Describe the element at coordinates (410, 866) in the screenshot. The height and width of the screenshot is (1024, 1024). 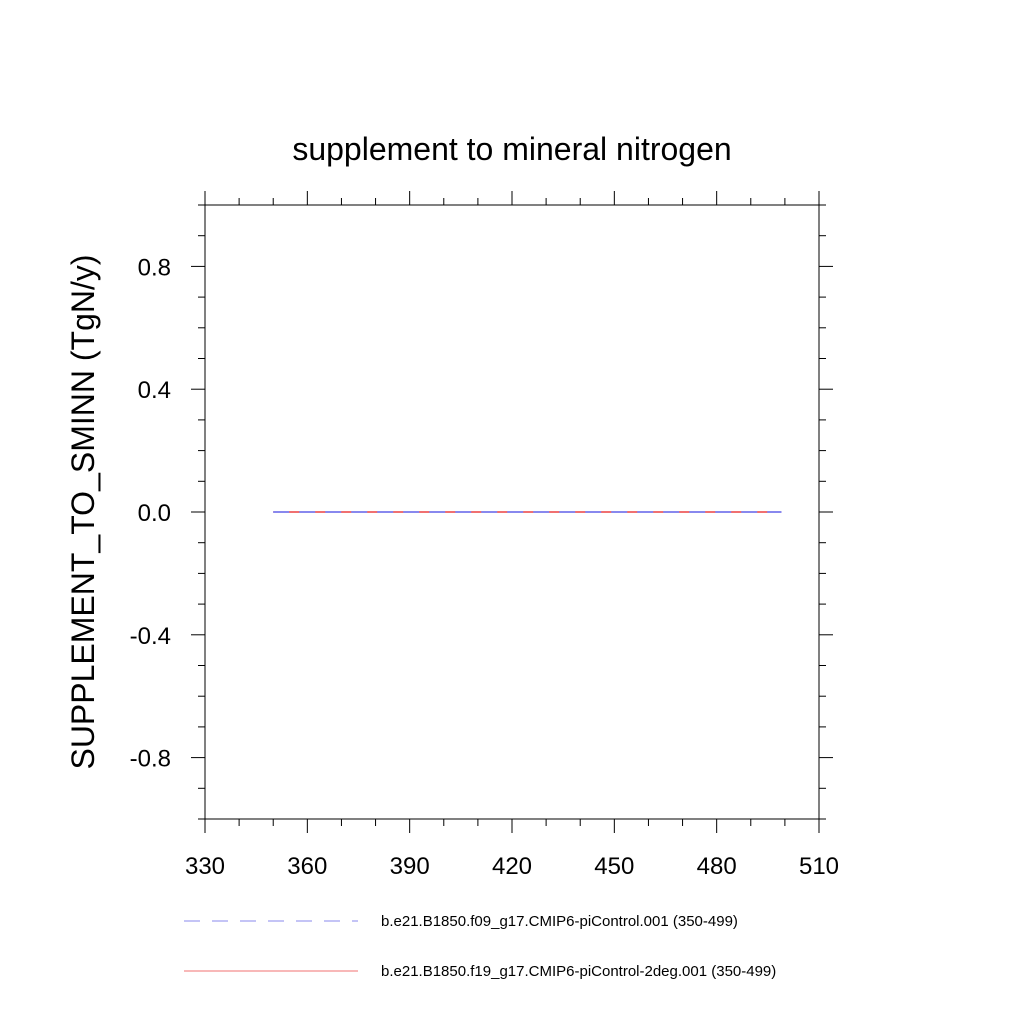
I see `x-tick-label: 390` at that location.